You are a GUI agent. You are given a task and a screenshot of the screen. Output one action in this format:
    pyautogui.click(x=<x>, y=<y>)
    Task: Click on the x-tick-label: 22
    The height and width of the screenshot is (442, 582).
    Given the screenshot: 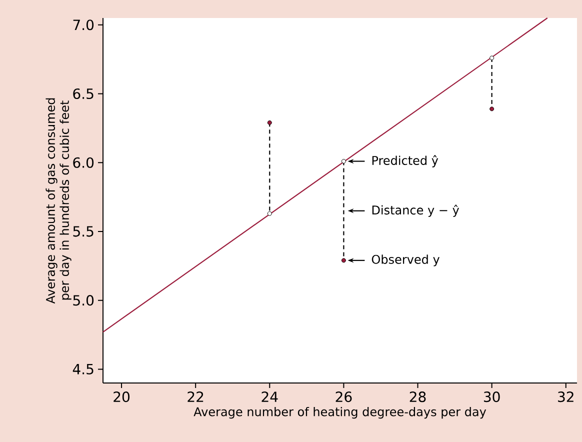 What is the action you would take?
    pyautogui.click(x=196, y=397)
    